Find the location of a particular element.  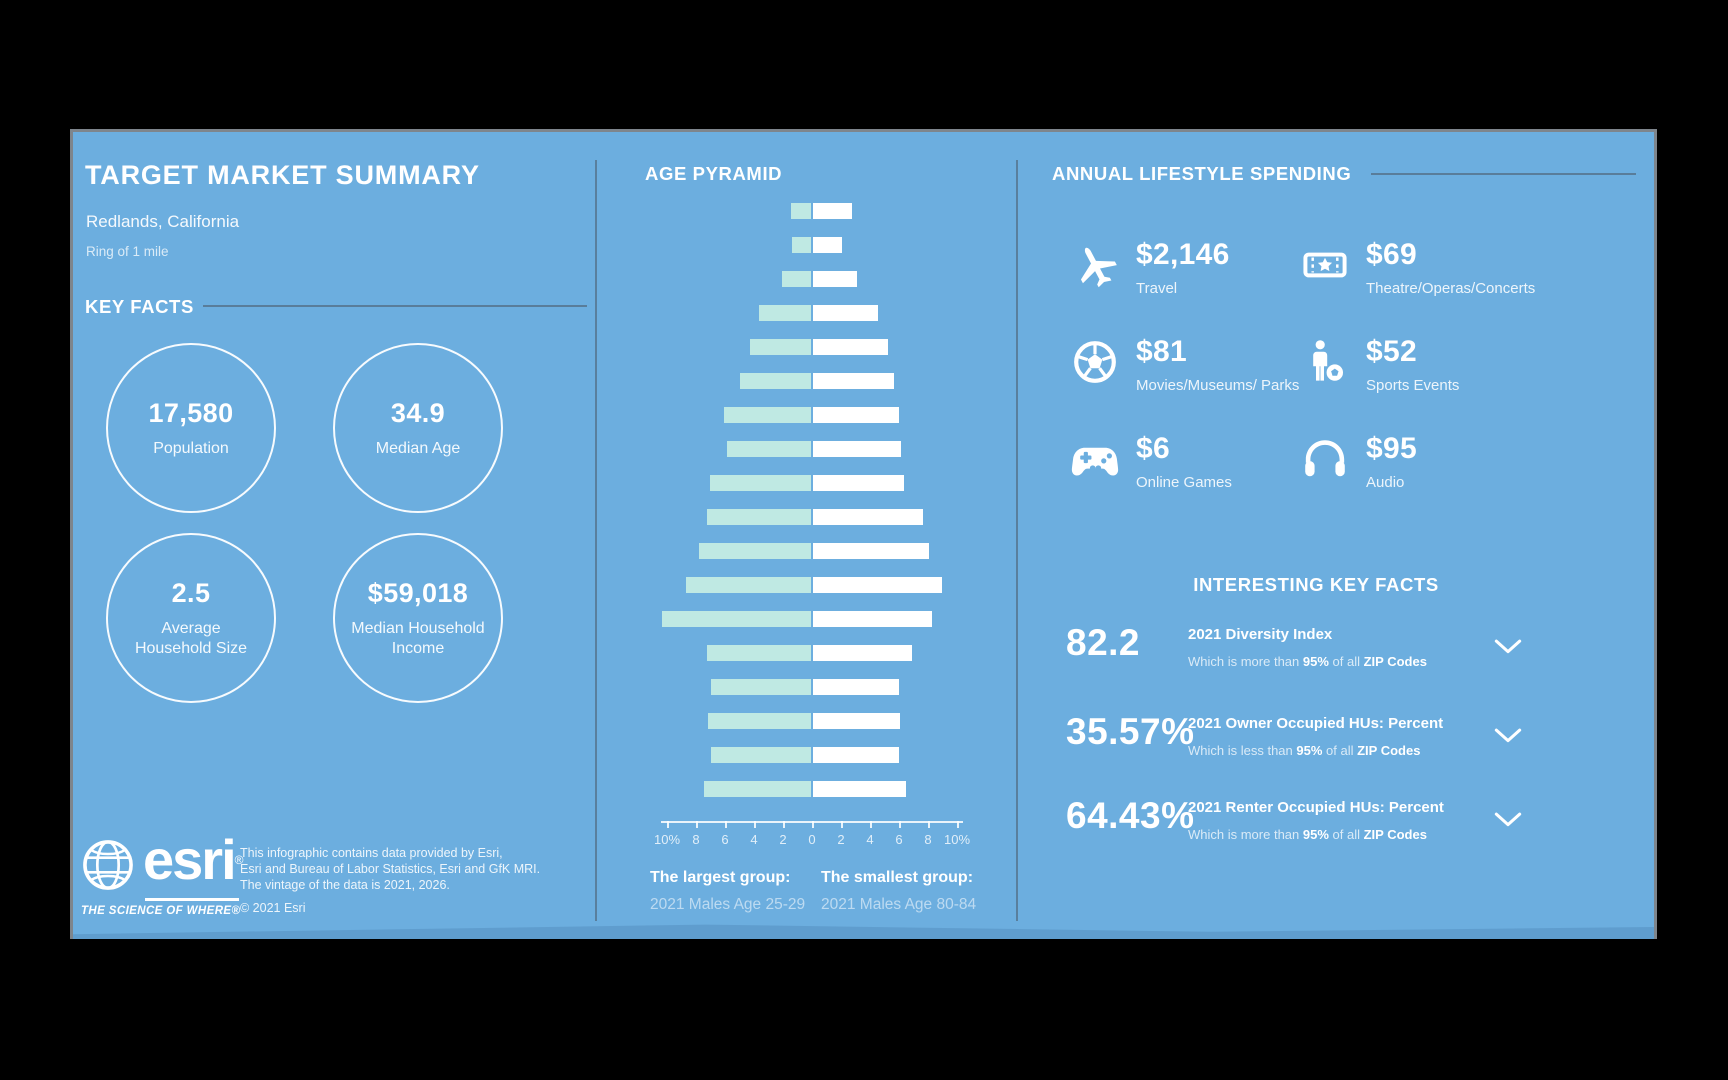

axis-tick-label: 8 is located at coordinates (696, 839).